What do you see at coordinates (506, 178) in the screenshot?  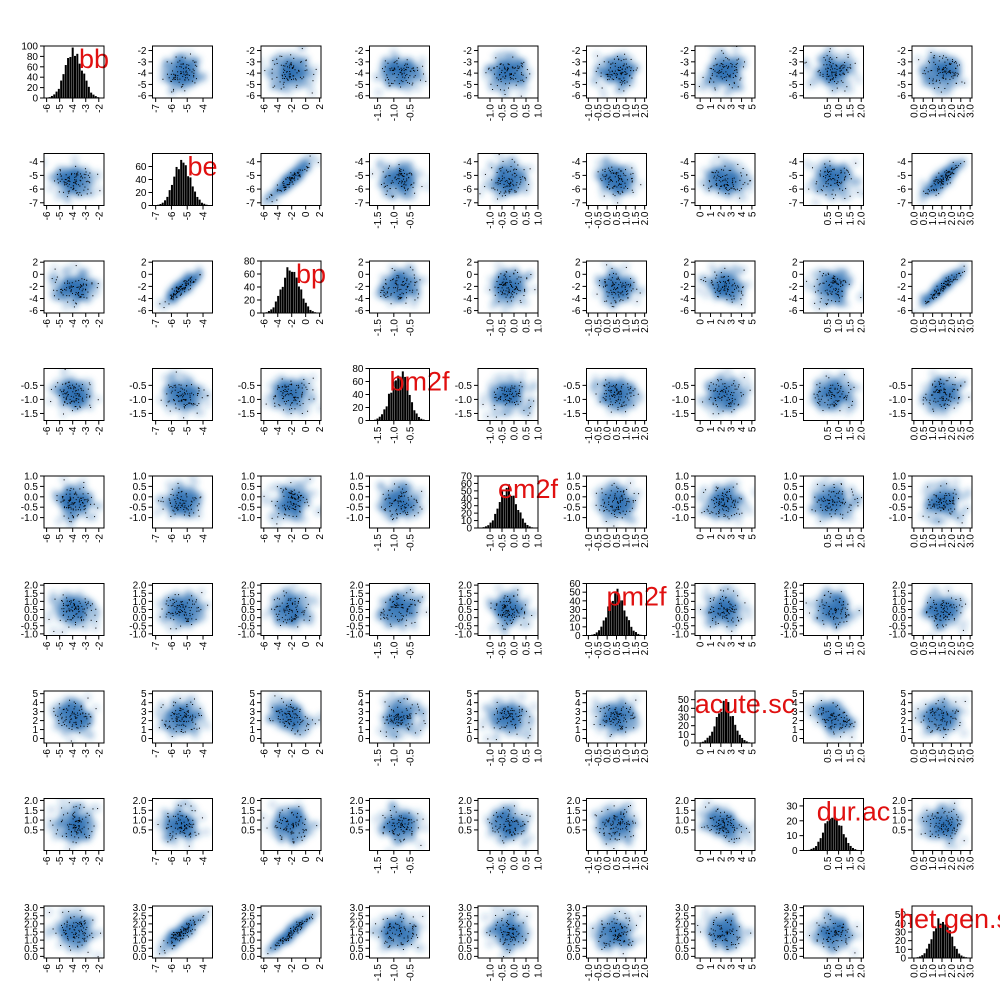 I see `density-cloud` at bounding box center [506, 178].